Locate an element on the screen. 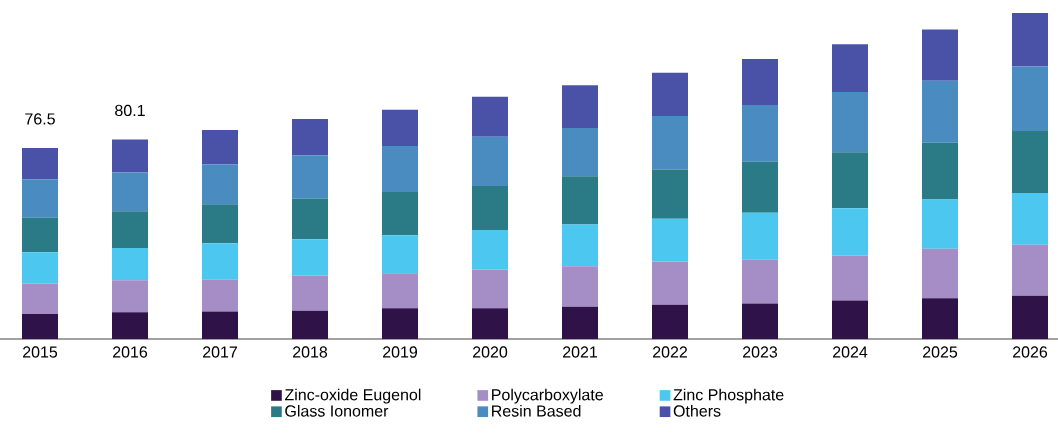 Image resolution: width=1058 pixels, height=441 pixels. legend-label: Polycarboxylate is located at coordinates (547, 396).